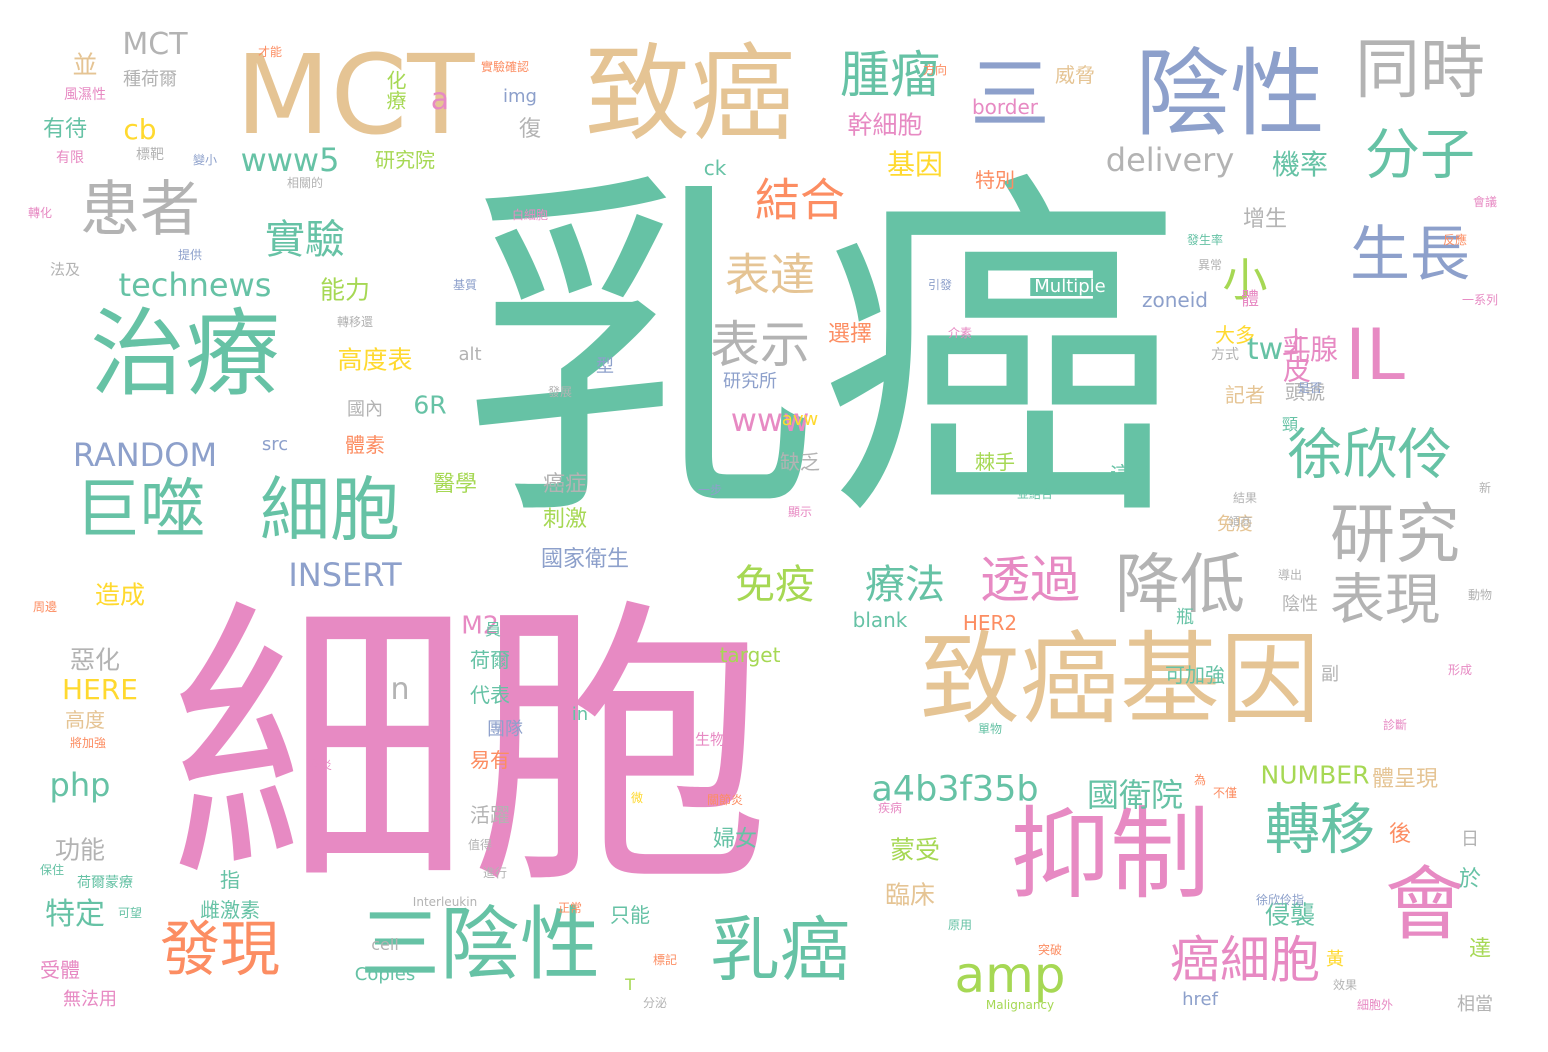  What do you see at coordinates (150, 79) in the screenshot?
I see `word-122: 種荷爾` at bounding box center [150, 79].